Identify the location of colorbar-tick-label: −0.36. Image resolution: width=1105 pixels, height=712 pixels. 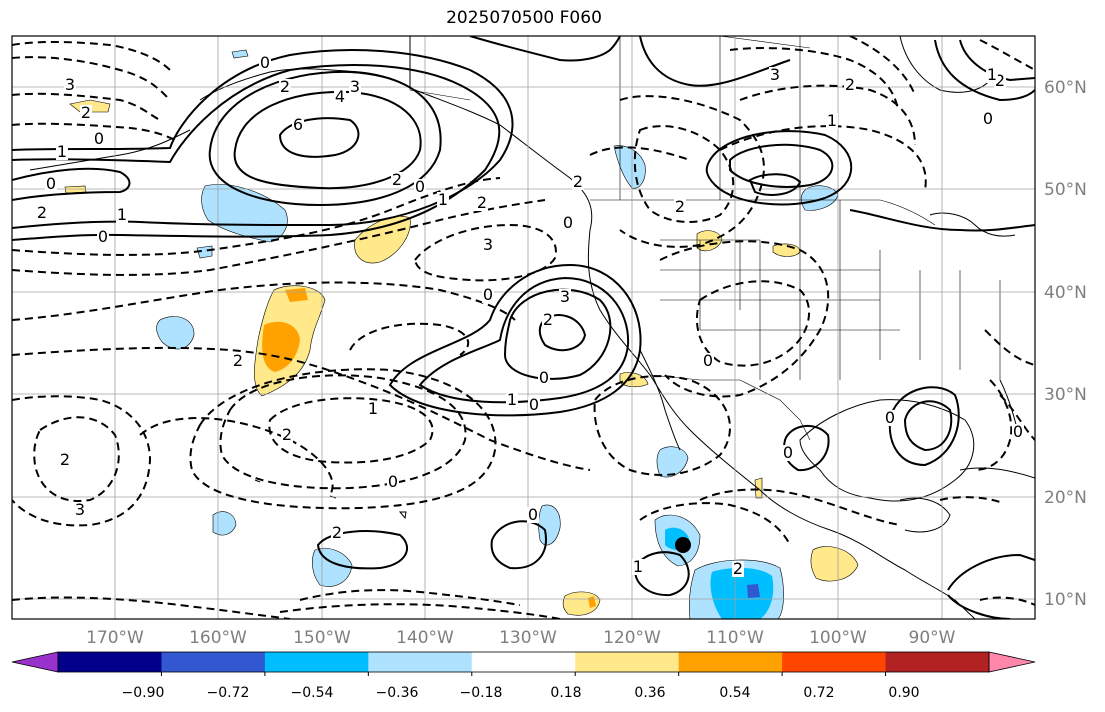
(397, 693).